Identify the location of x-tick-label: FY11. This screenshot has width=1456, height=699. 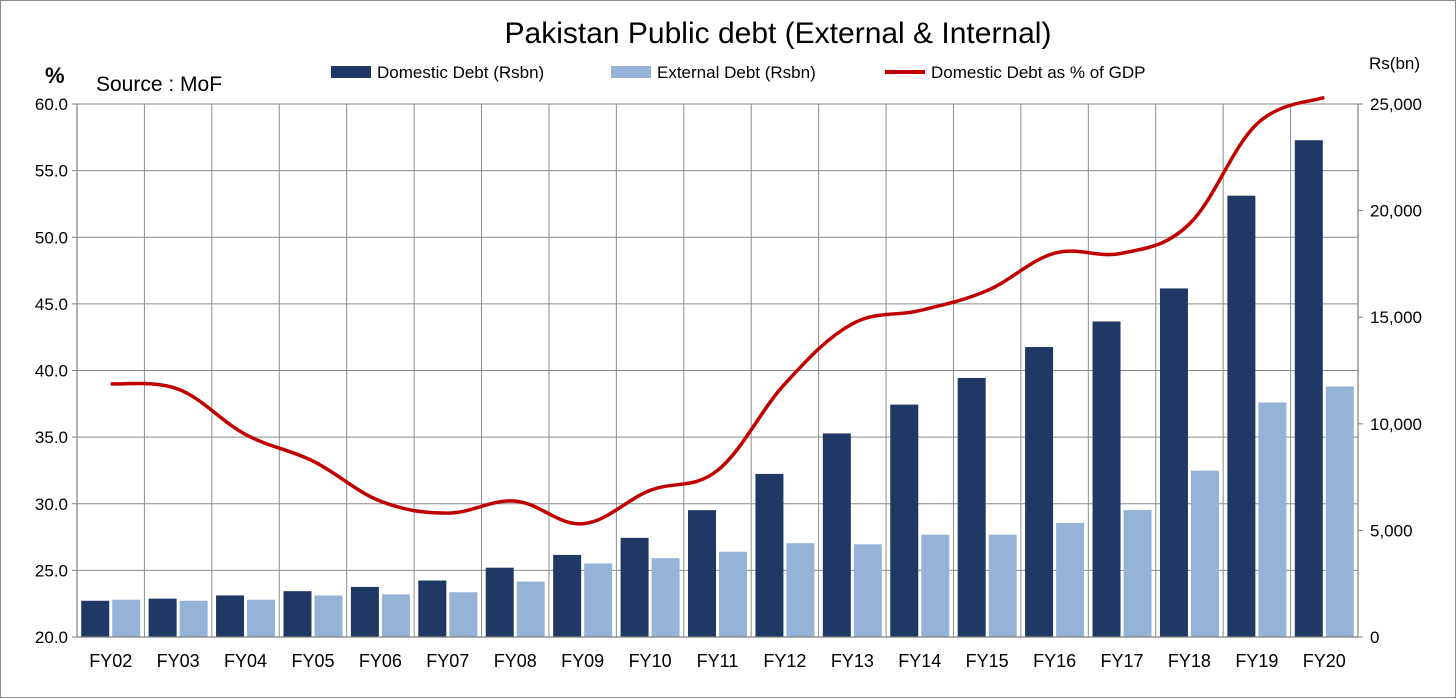
(718, 661).